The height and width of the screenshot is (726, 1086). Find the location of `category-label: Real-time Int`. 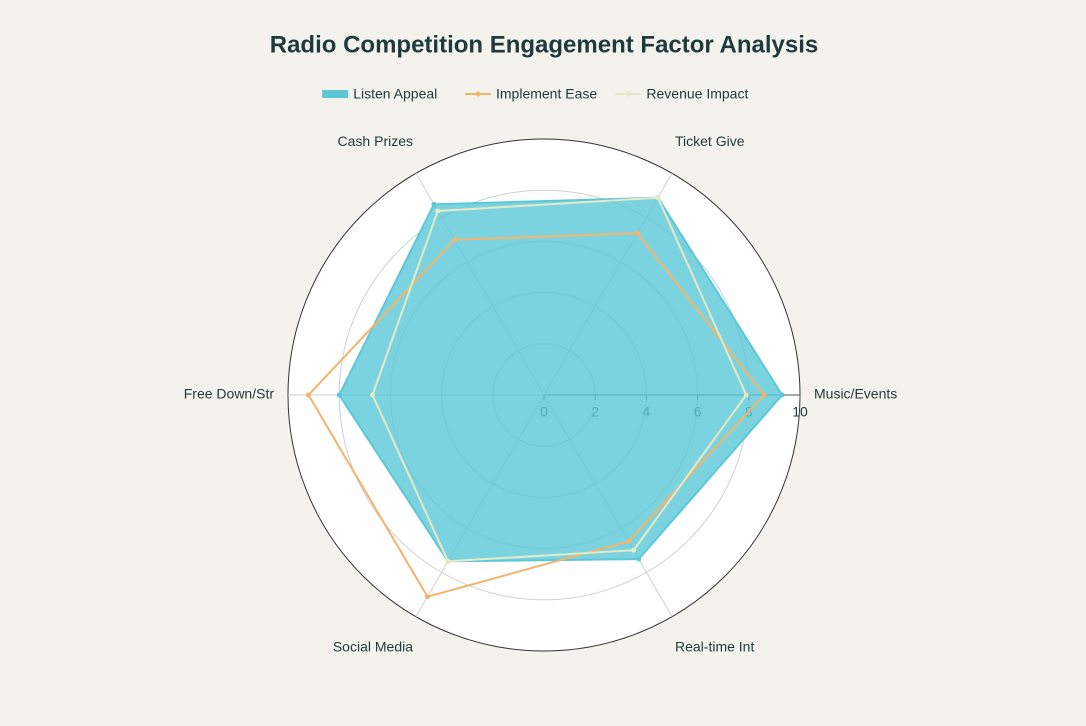

category-label: Real-time Int is located at coordinates (714, 647).